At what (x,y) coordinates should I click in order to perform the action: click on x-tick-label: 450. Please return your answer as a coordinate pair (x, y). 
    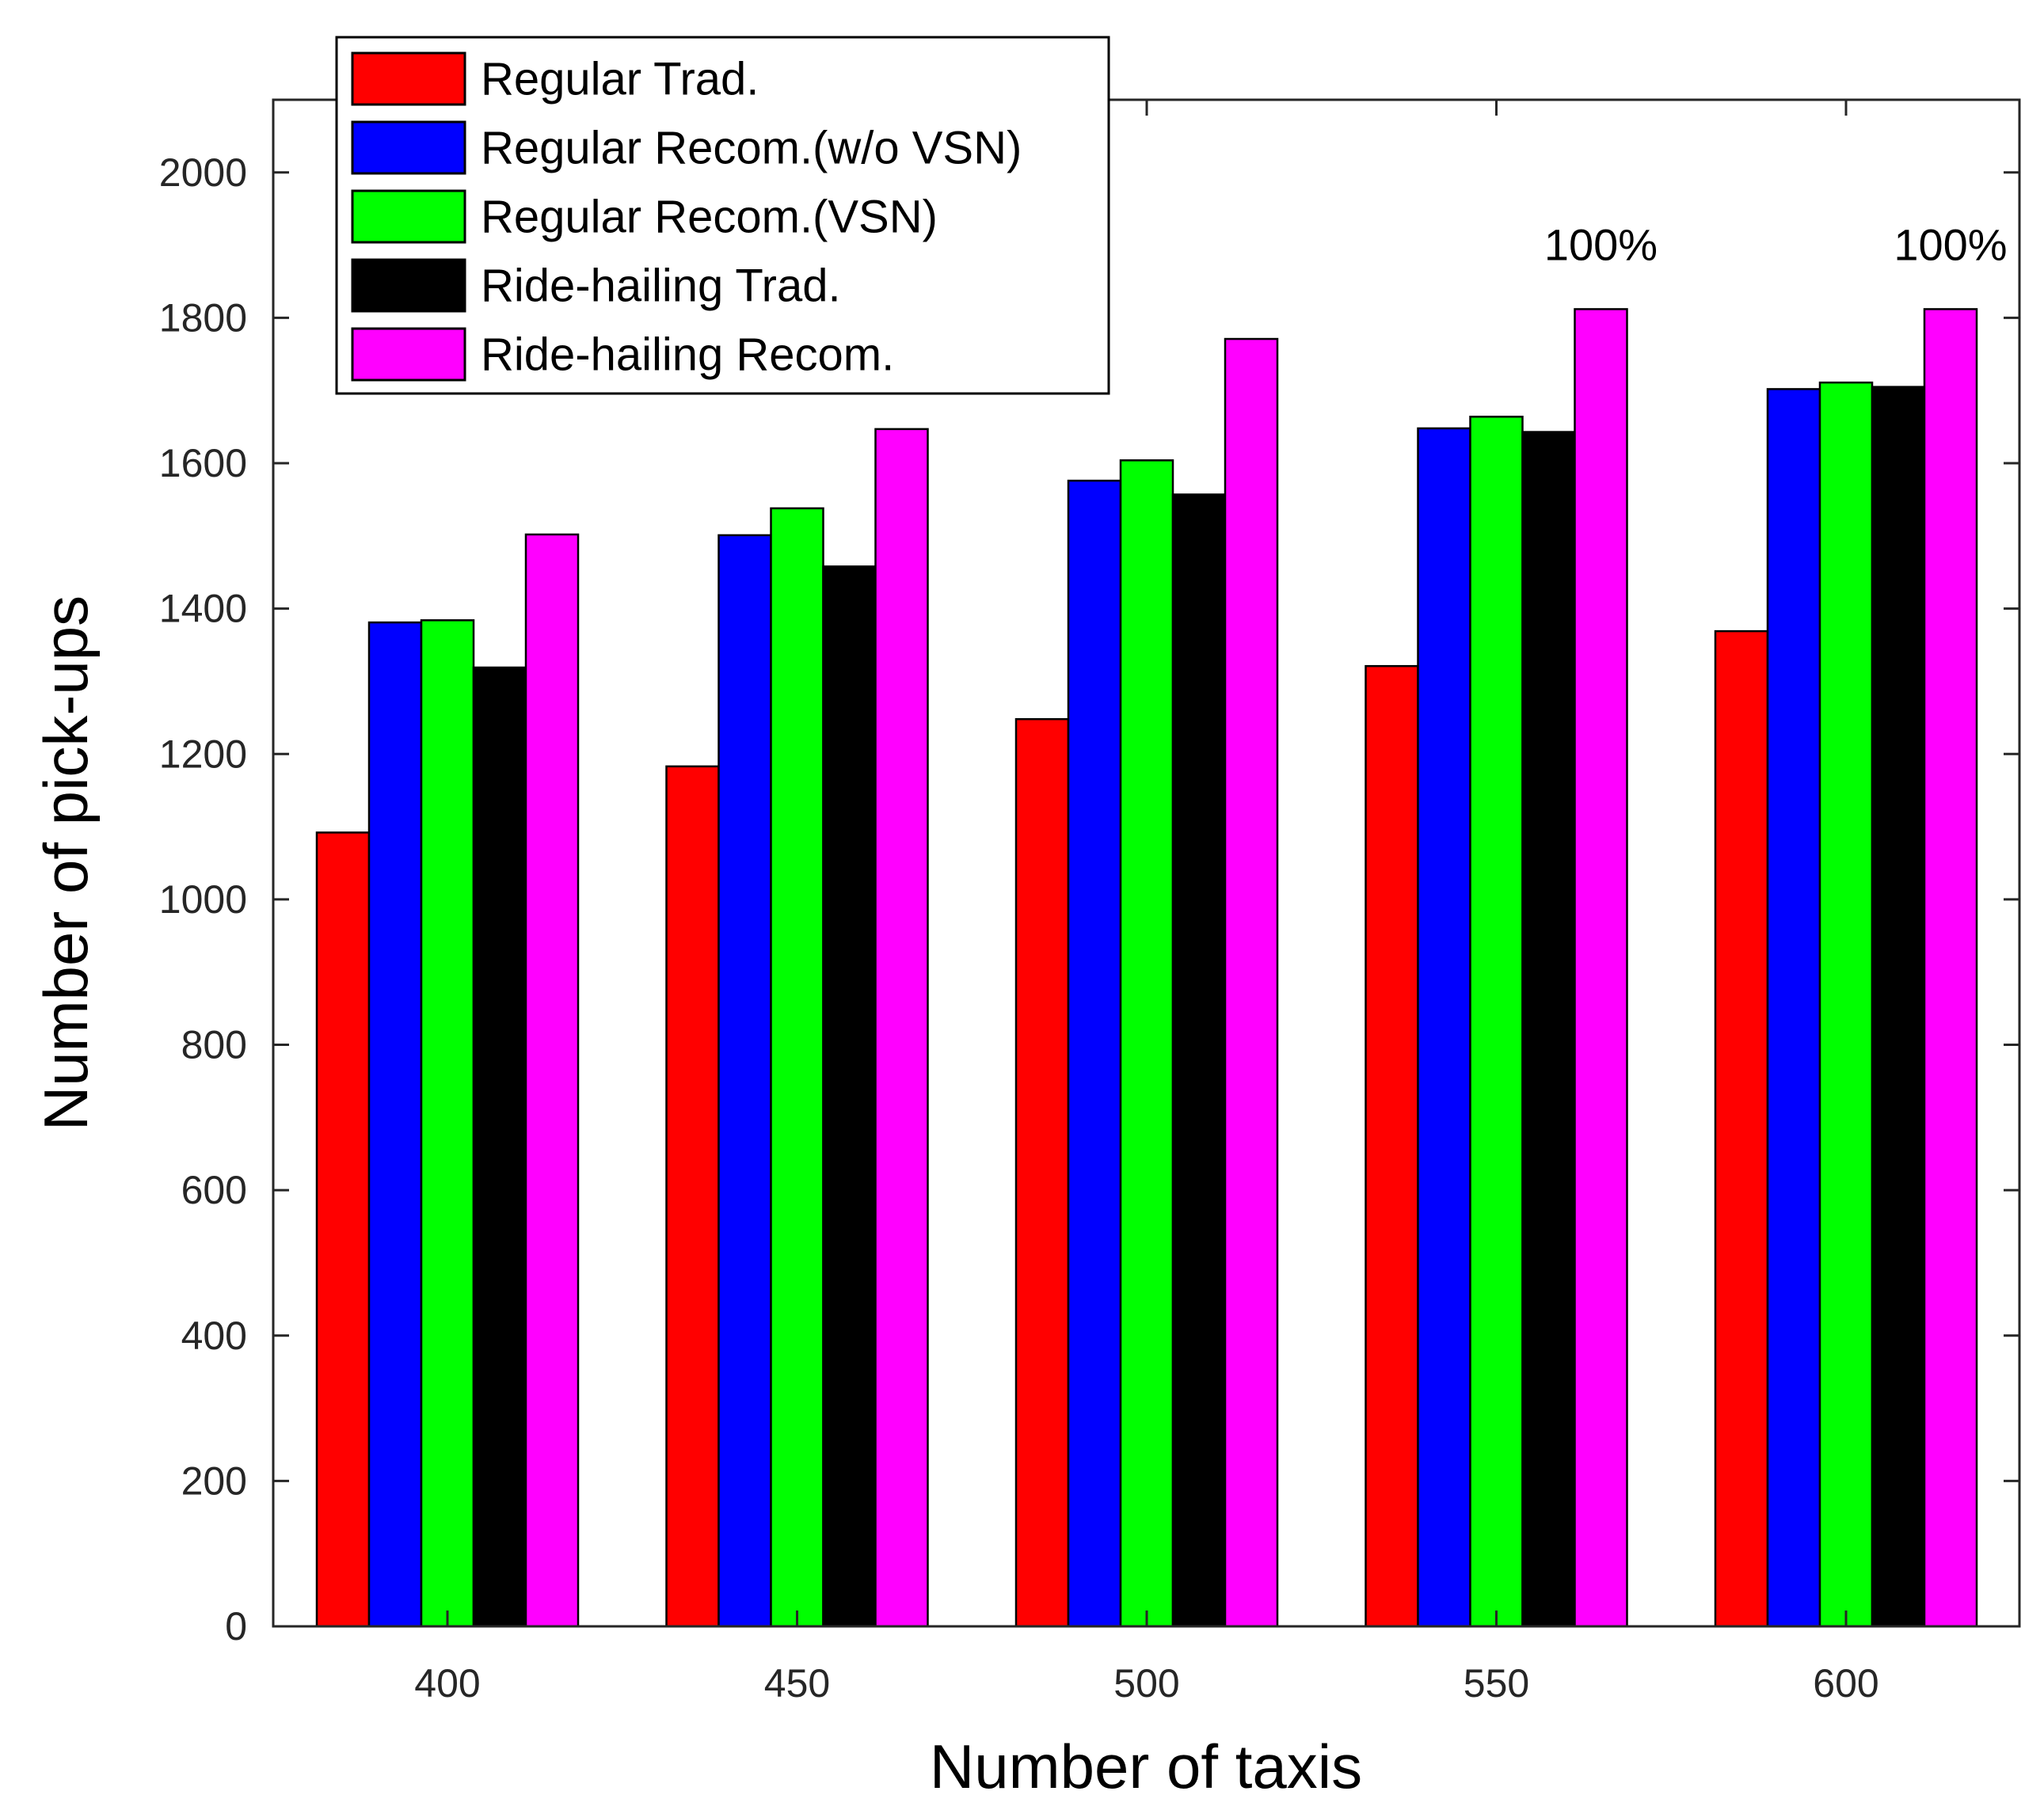
    Looking at the image, I should click on (797, 1683).